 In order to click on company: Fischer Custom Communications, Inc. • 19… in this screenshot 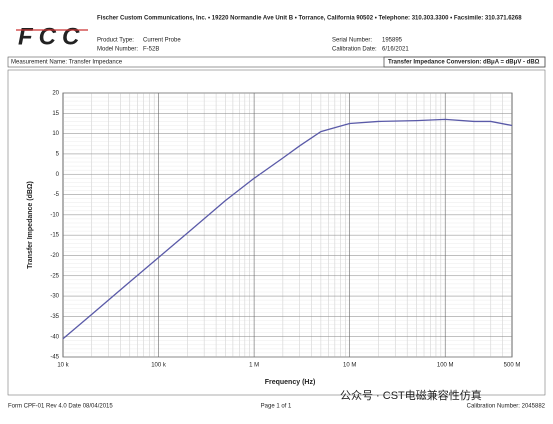, I will do `click(309, 19)`.